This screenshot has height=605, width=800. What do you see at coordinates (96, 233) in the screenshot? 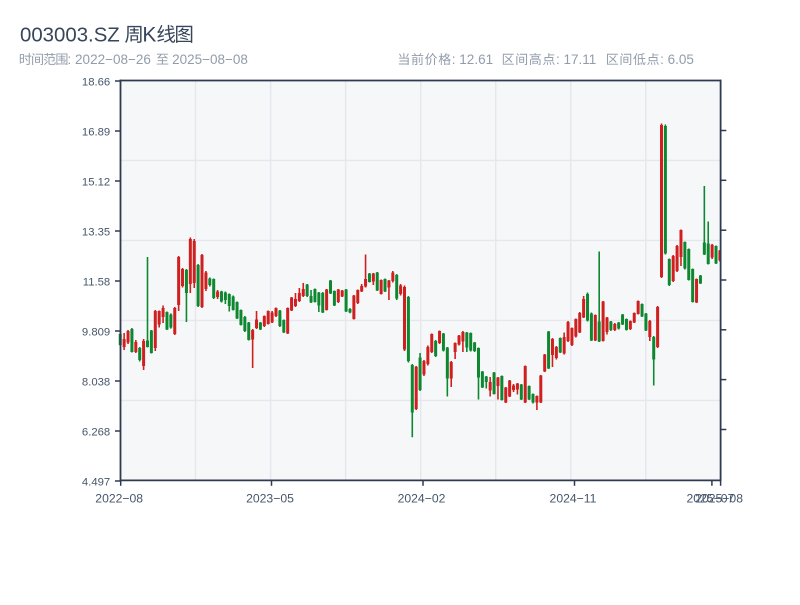
I see `svg-text: 13.35` at bounding box center [96, 233].